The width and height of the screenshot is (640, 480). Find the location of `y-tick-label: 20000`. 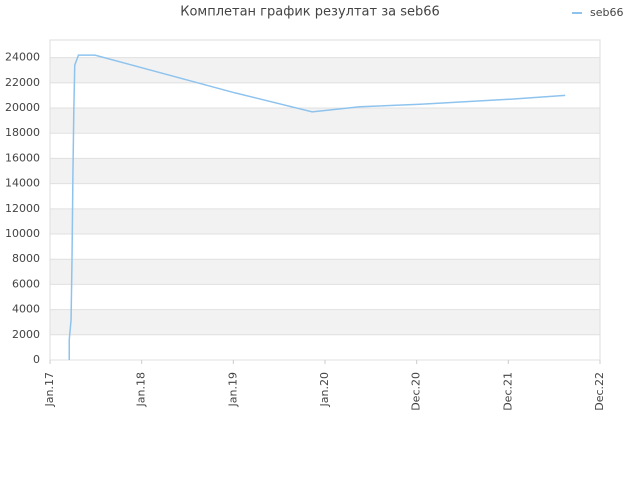

y-tick-label: 20000 is located at coordinates (22, 107).